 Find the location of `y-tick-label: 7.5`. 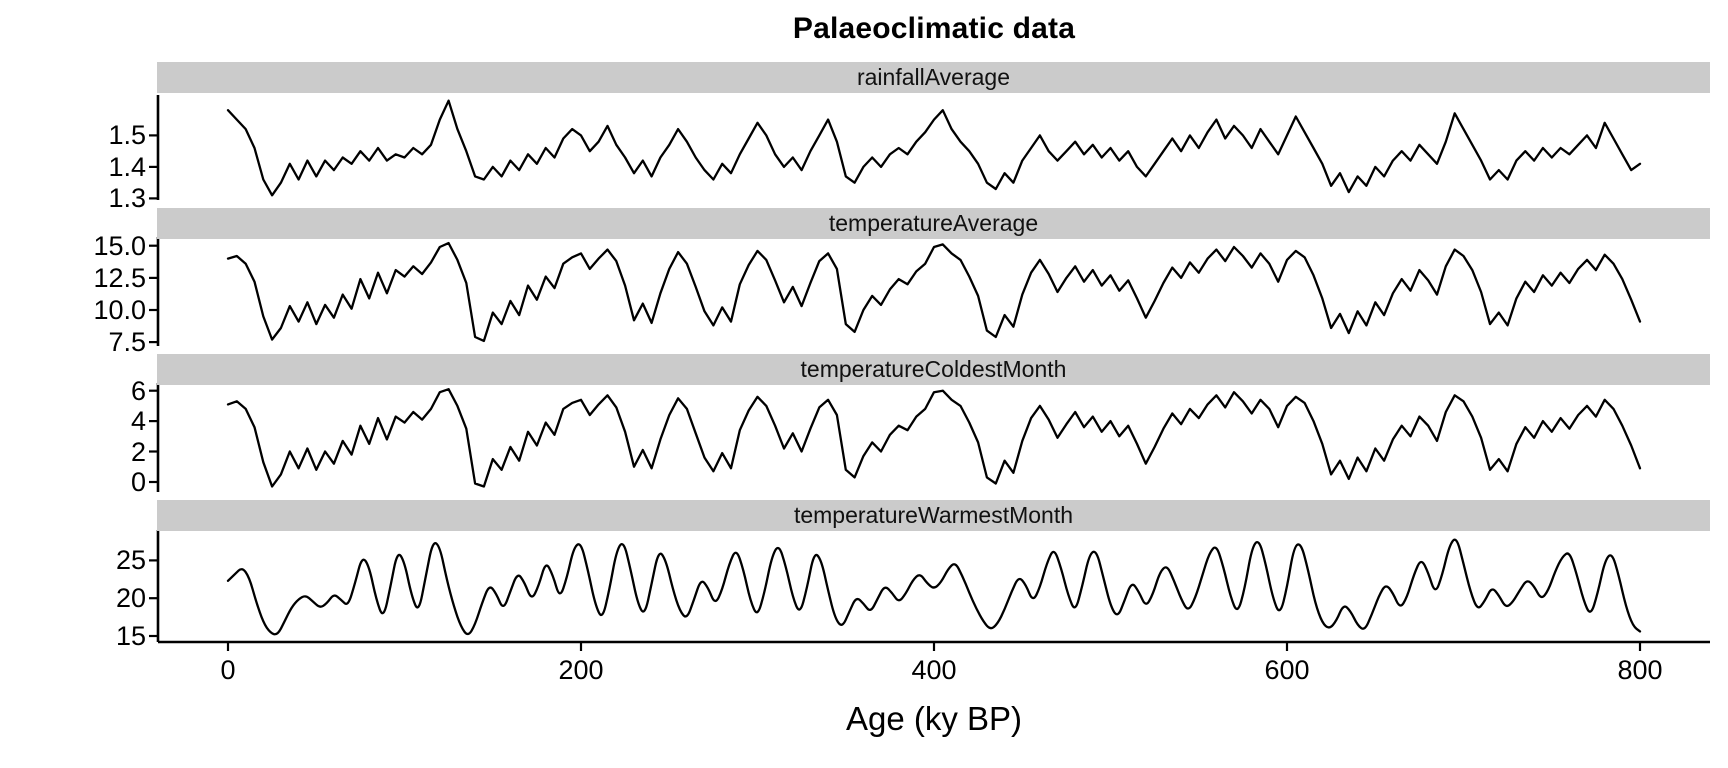

y-tick-label: 7.5 is located at coordinates (127, 342).